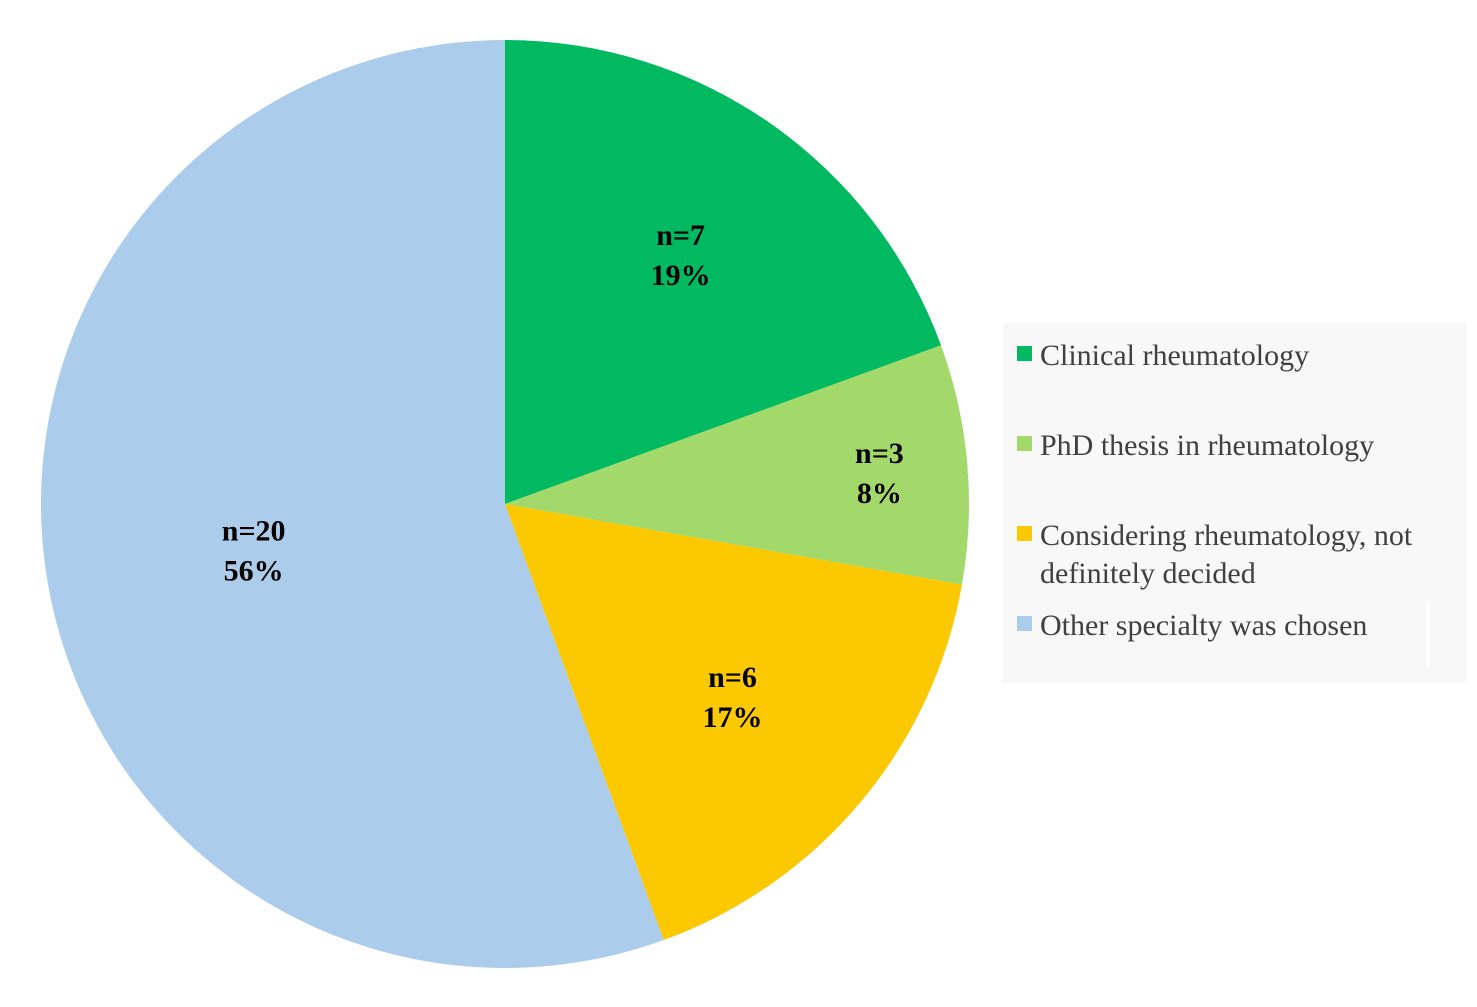 The image size is (1477, 1007). I want to click on pie-slice-phd-thesis-in-rheumatology, so click(737, 465).